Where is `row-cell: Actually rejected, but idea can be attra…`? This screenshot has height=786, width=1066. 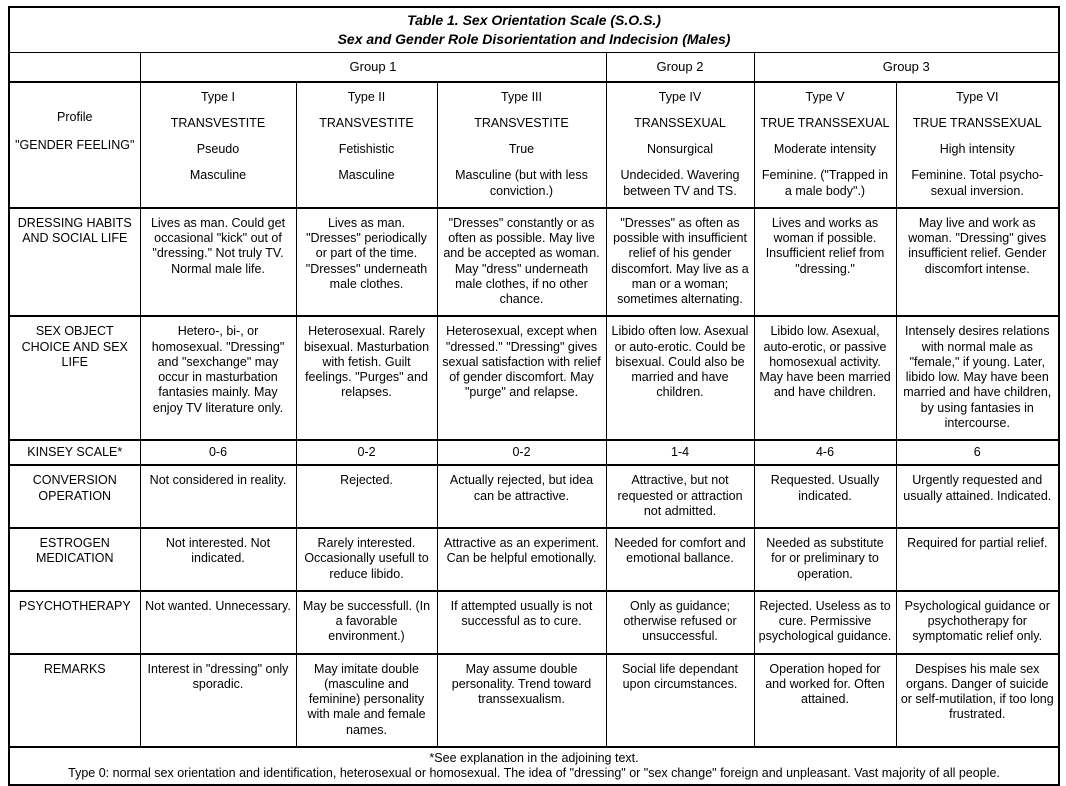
row-cell: Actually rejected, but idea can be attra… is located at coordinates (521, 497).